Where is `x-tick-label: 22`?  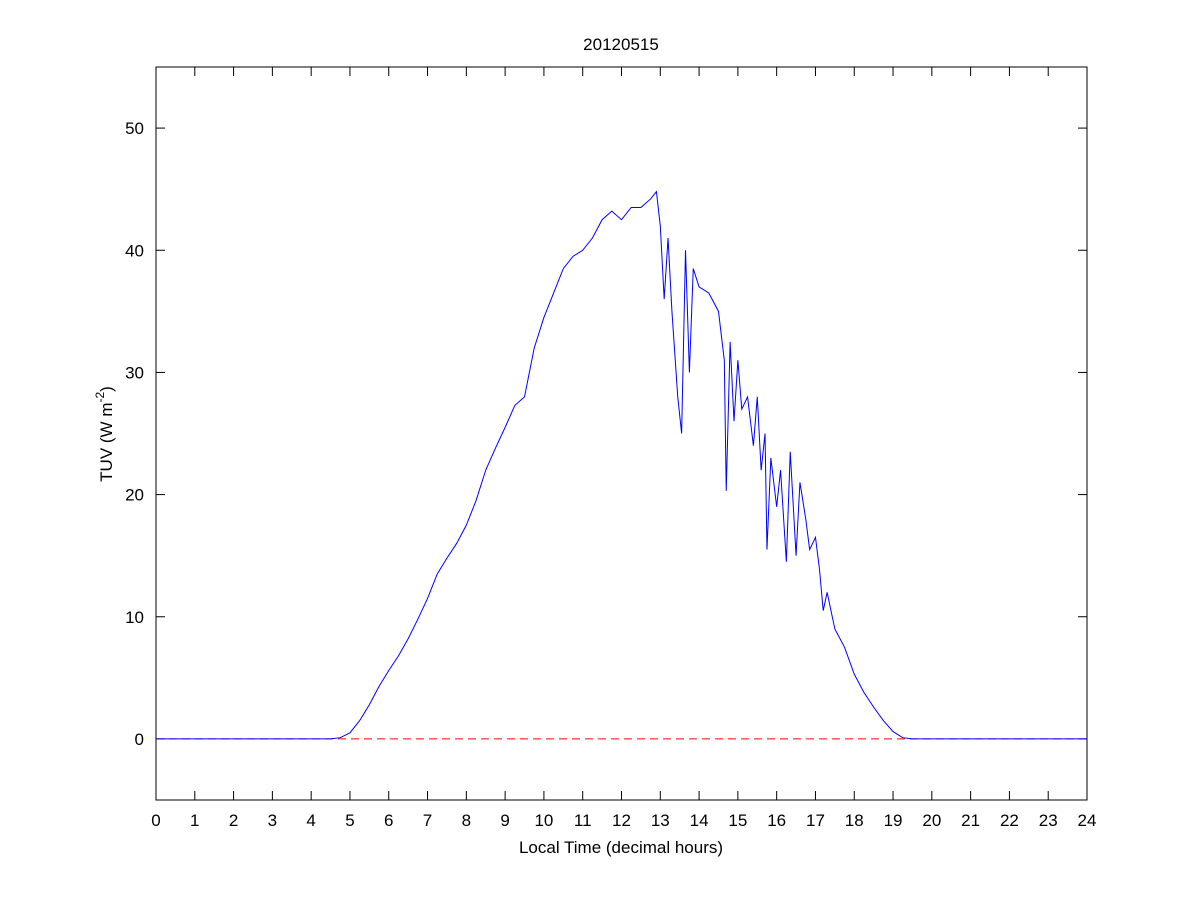 x-tick-label: 22 is located at coordinates (1009, 820).